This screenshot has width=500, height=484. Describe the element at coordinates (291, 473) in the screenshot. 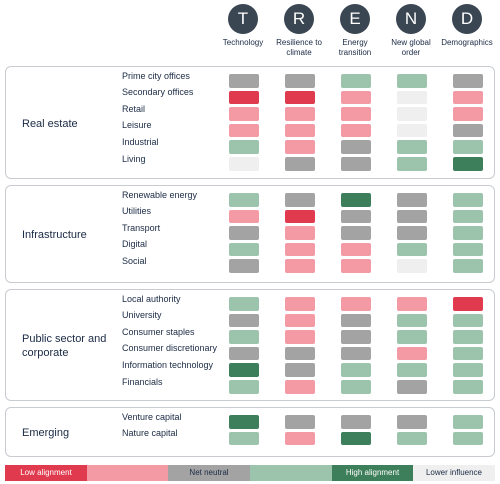

I see `legend-swatch-green` at that location.